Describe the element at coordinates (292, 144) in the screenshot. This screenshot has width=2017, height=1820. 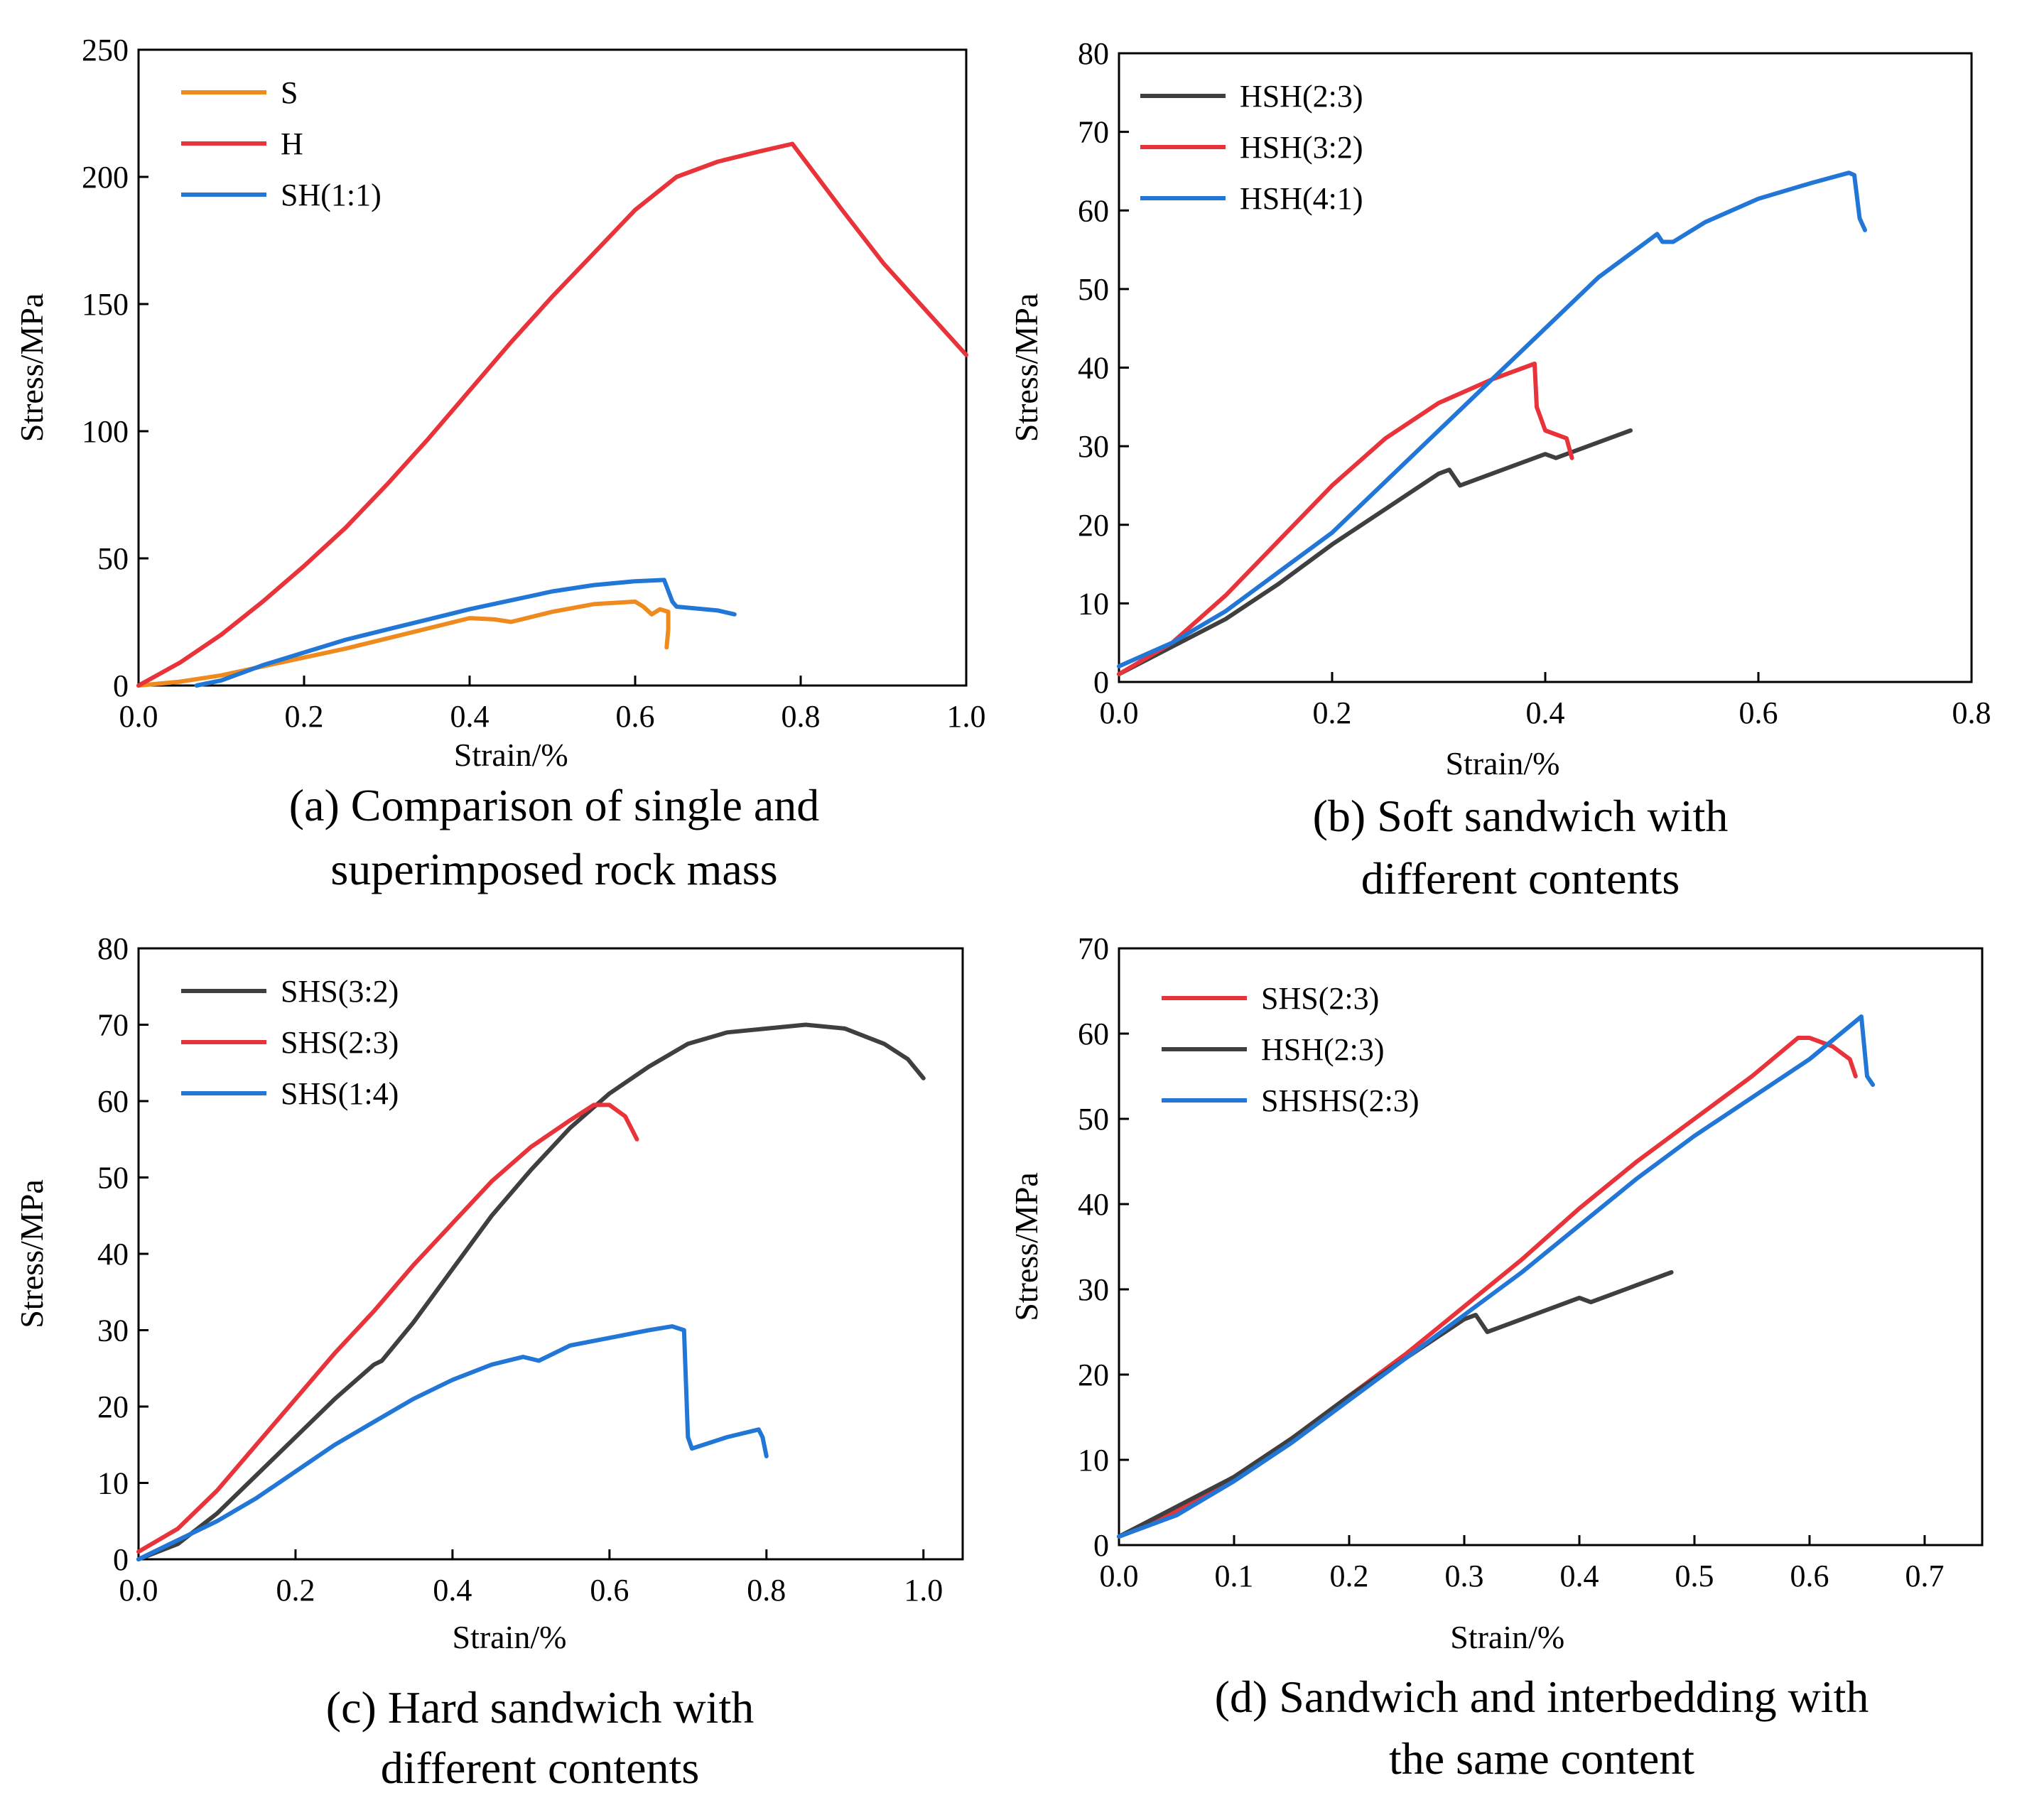
I see `legend-label: H` at that location.